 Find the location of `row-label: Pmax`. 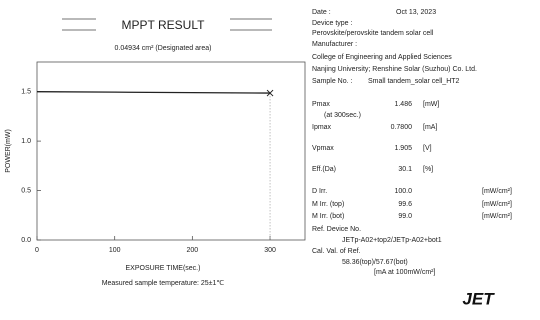

row-label: Pmax is located at coordinates (321, 104).